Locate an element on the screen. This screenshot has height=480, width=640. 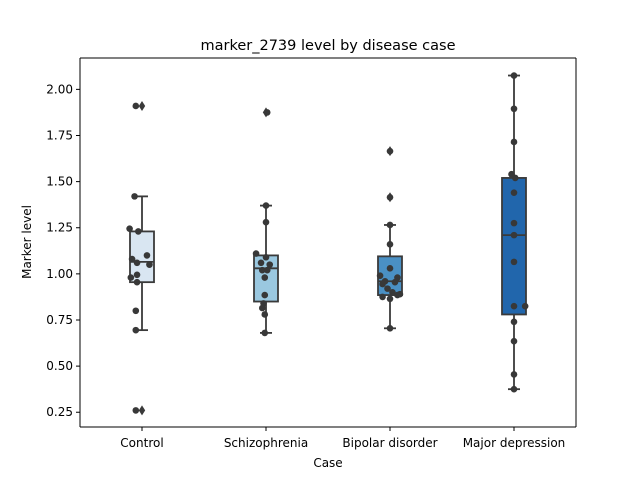
y-tick-label: 0.25 is located at coordinates (59, 412).